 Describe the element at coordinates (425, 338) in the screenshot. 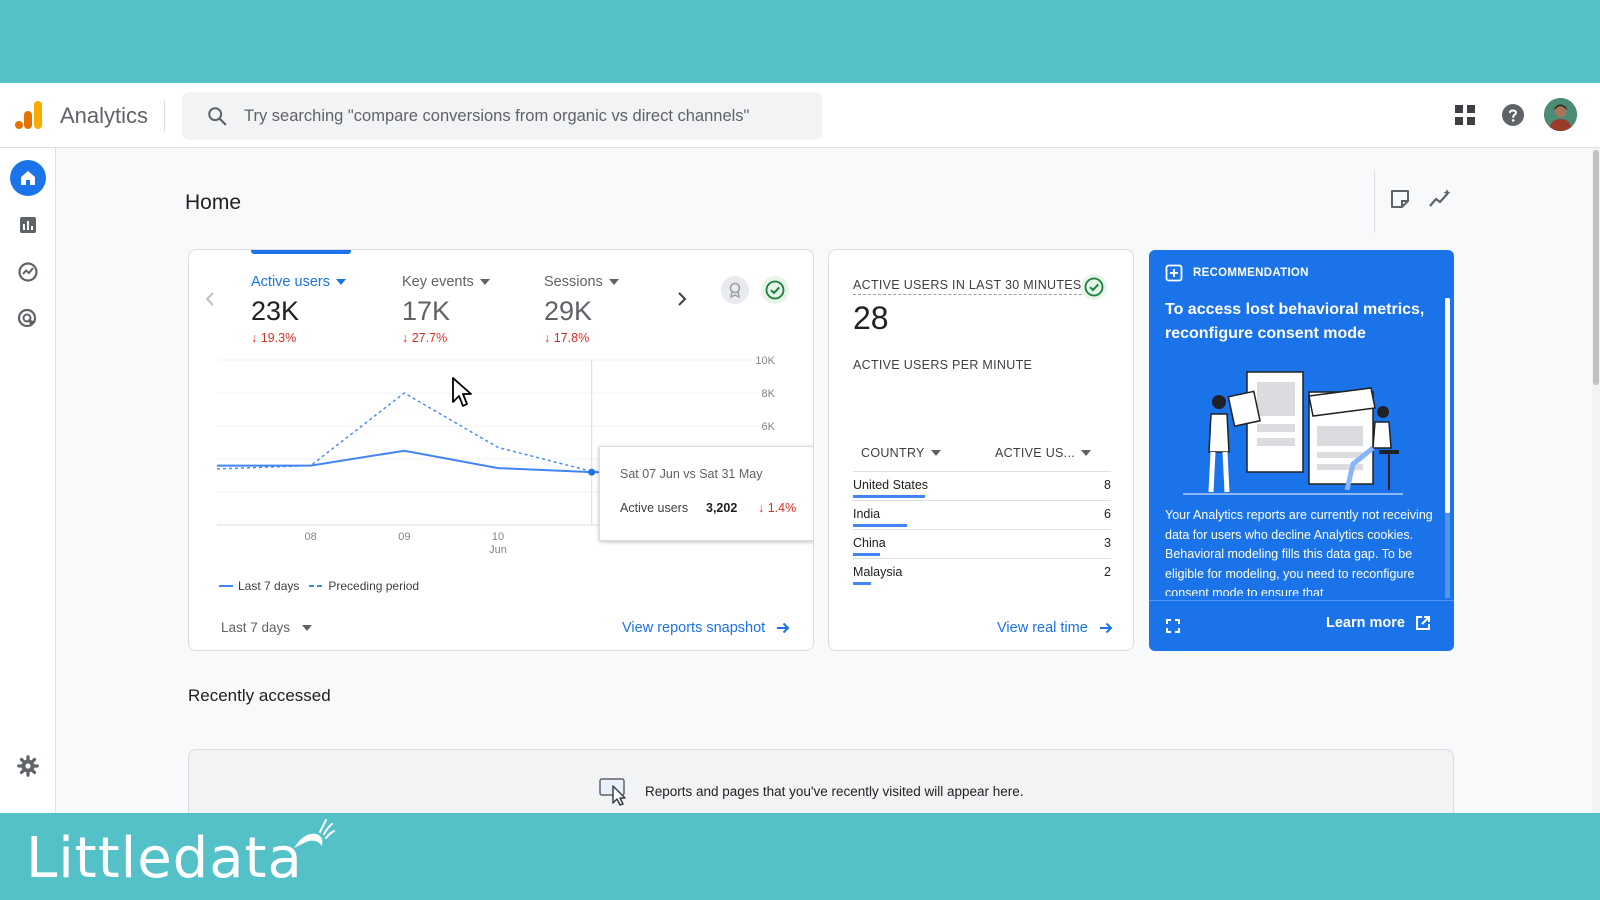

I see `metric-change: ↓ 27.7%` at that location.